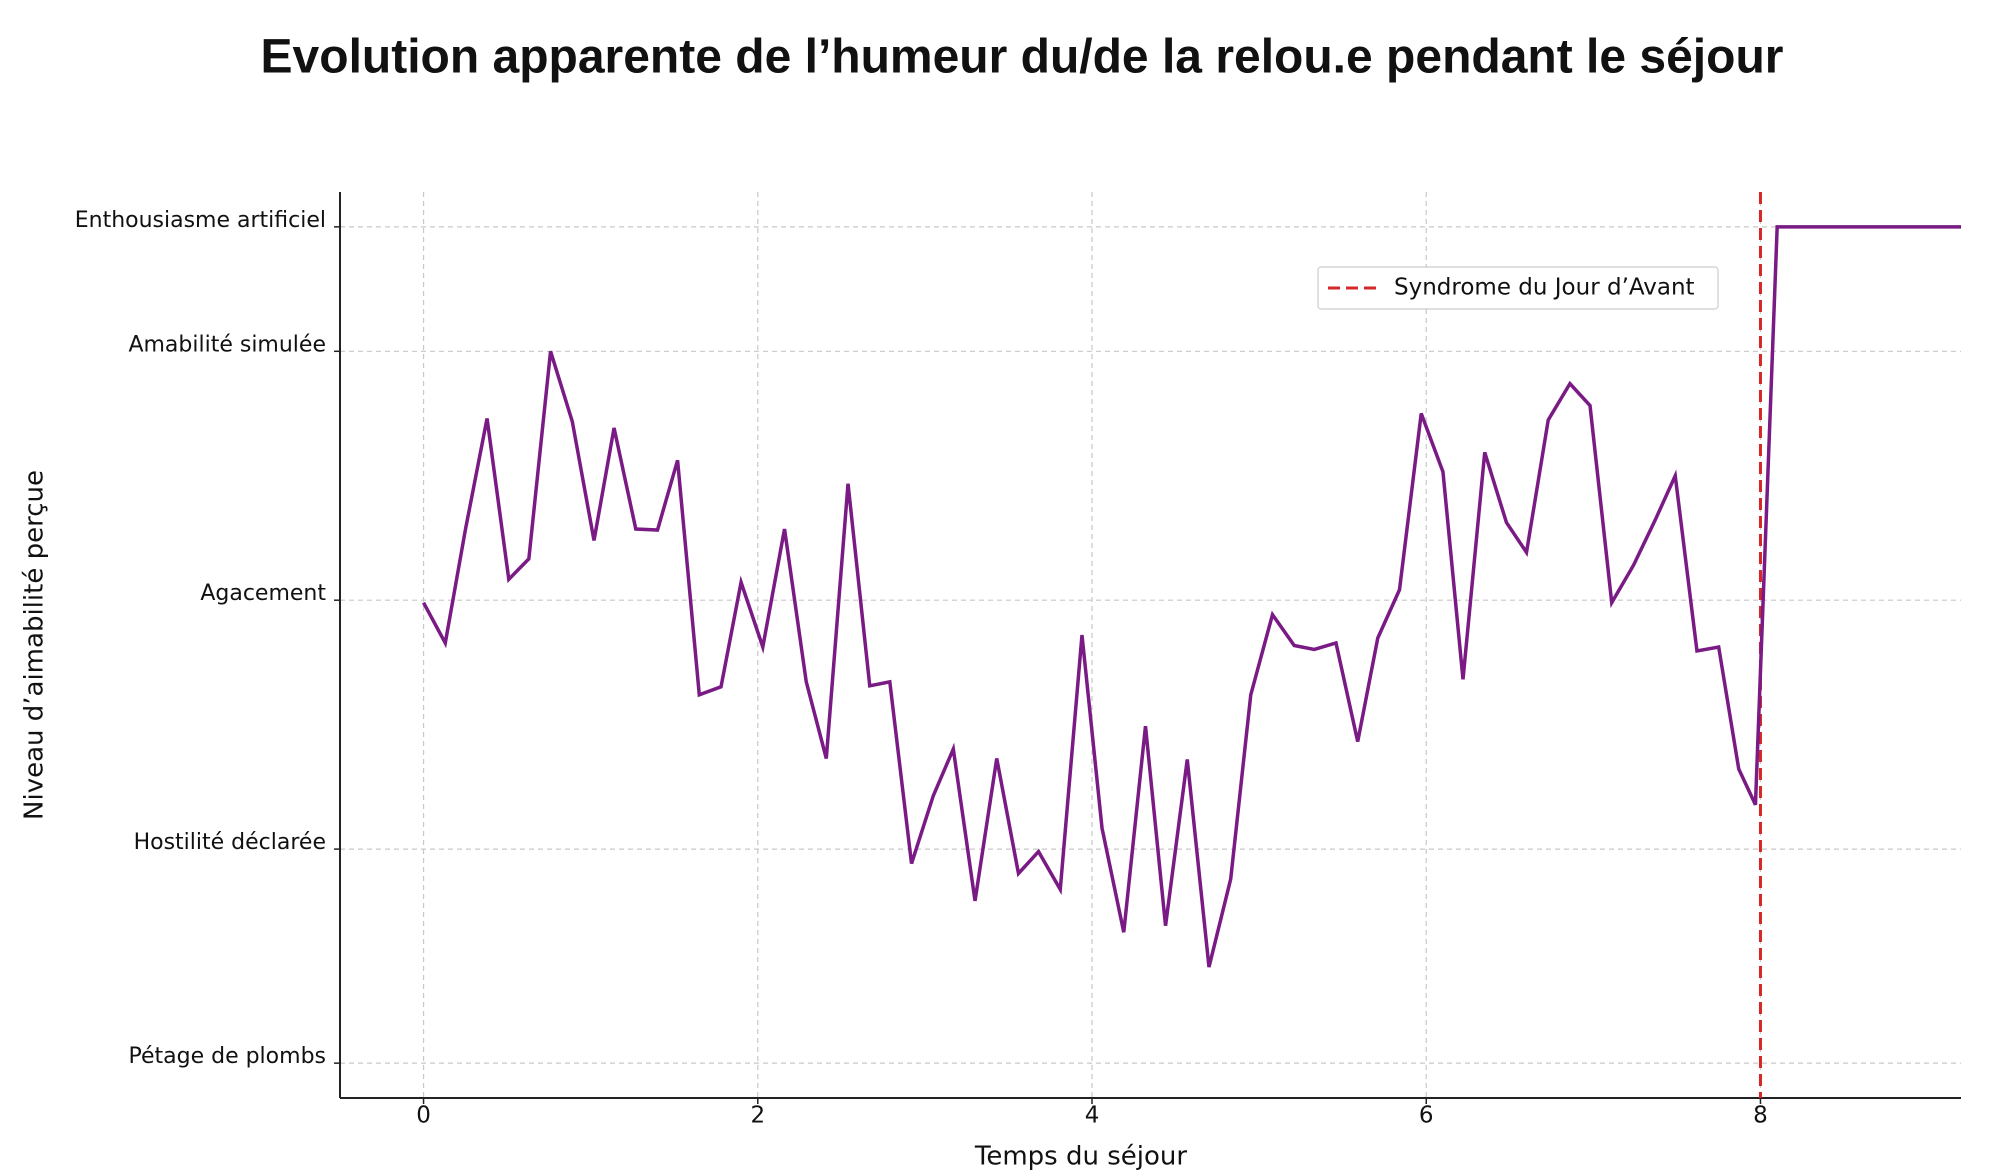  Describe the element at coordinates (230, 842) in the screenshot. I see `y-tick-label: Hostilité déclarée` at that location.